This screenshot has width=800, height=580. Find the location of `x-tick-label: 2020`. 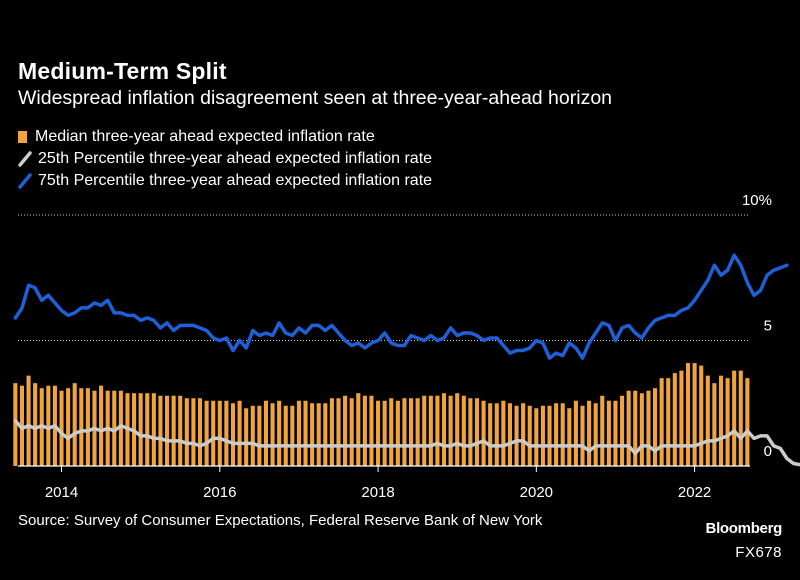

x-tick-label: 2020 is located at coordinates (536, 492).